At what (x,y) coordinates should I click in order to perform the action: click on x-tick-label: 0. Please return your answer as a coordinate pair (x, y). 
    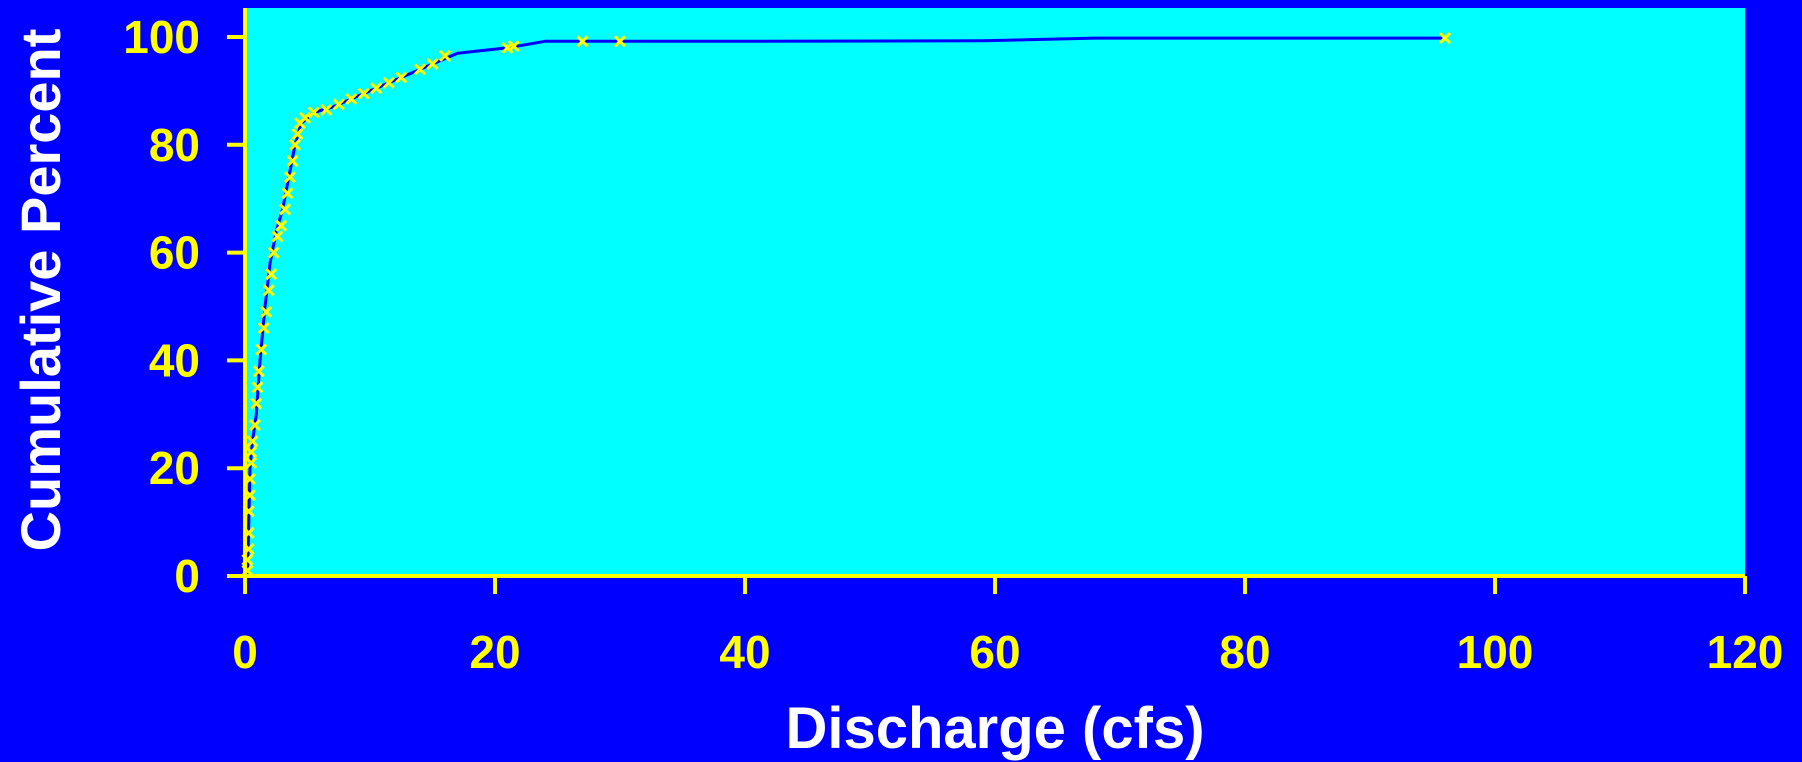
    Looking at the image, I should click on (245, 652).